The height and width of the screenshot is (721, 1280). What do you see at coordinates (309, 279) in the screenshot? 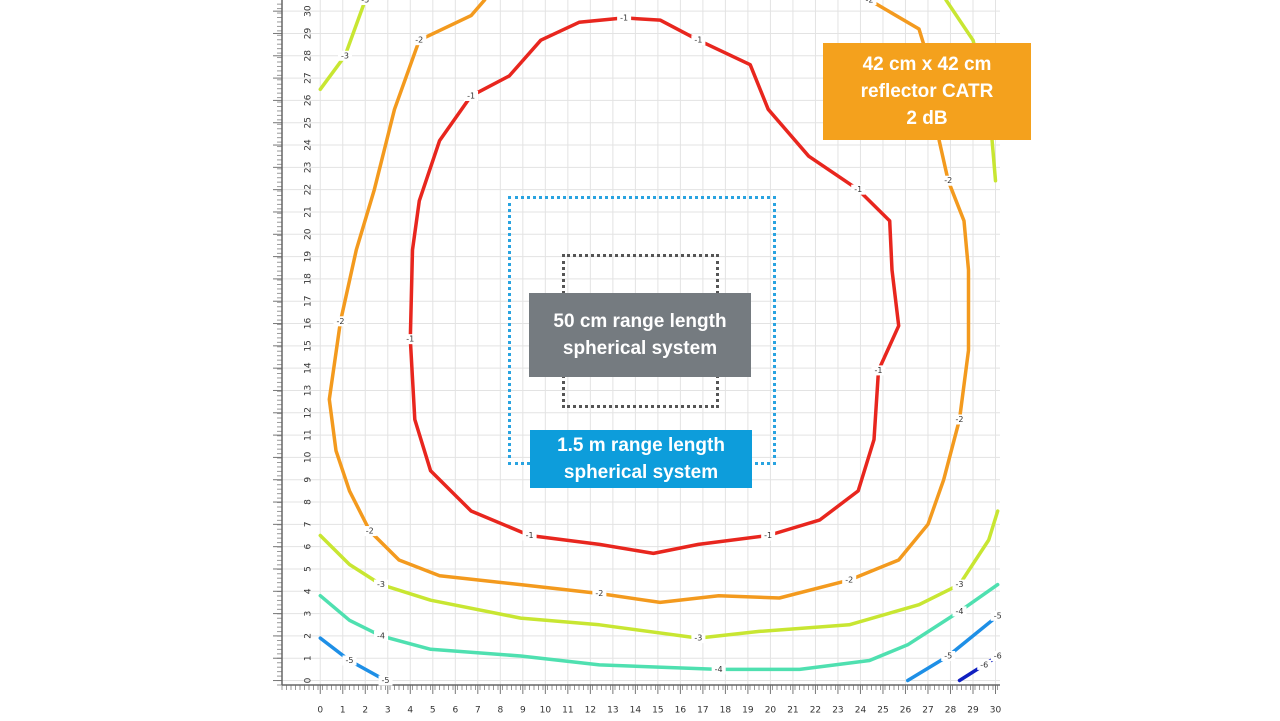
I see `y-tick-label: 18` at bounding box center [309, 279].